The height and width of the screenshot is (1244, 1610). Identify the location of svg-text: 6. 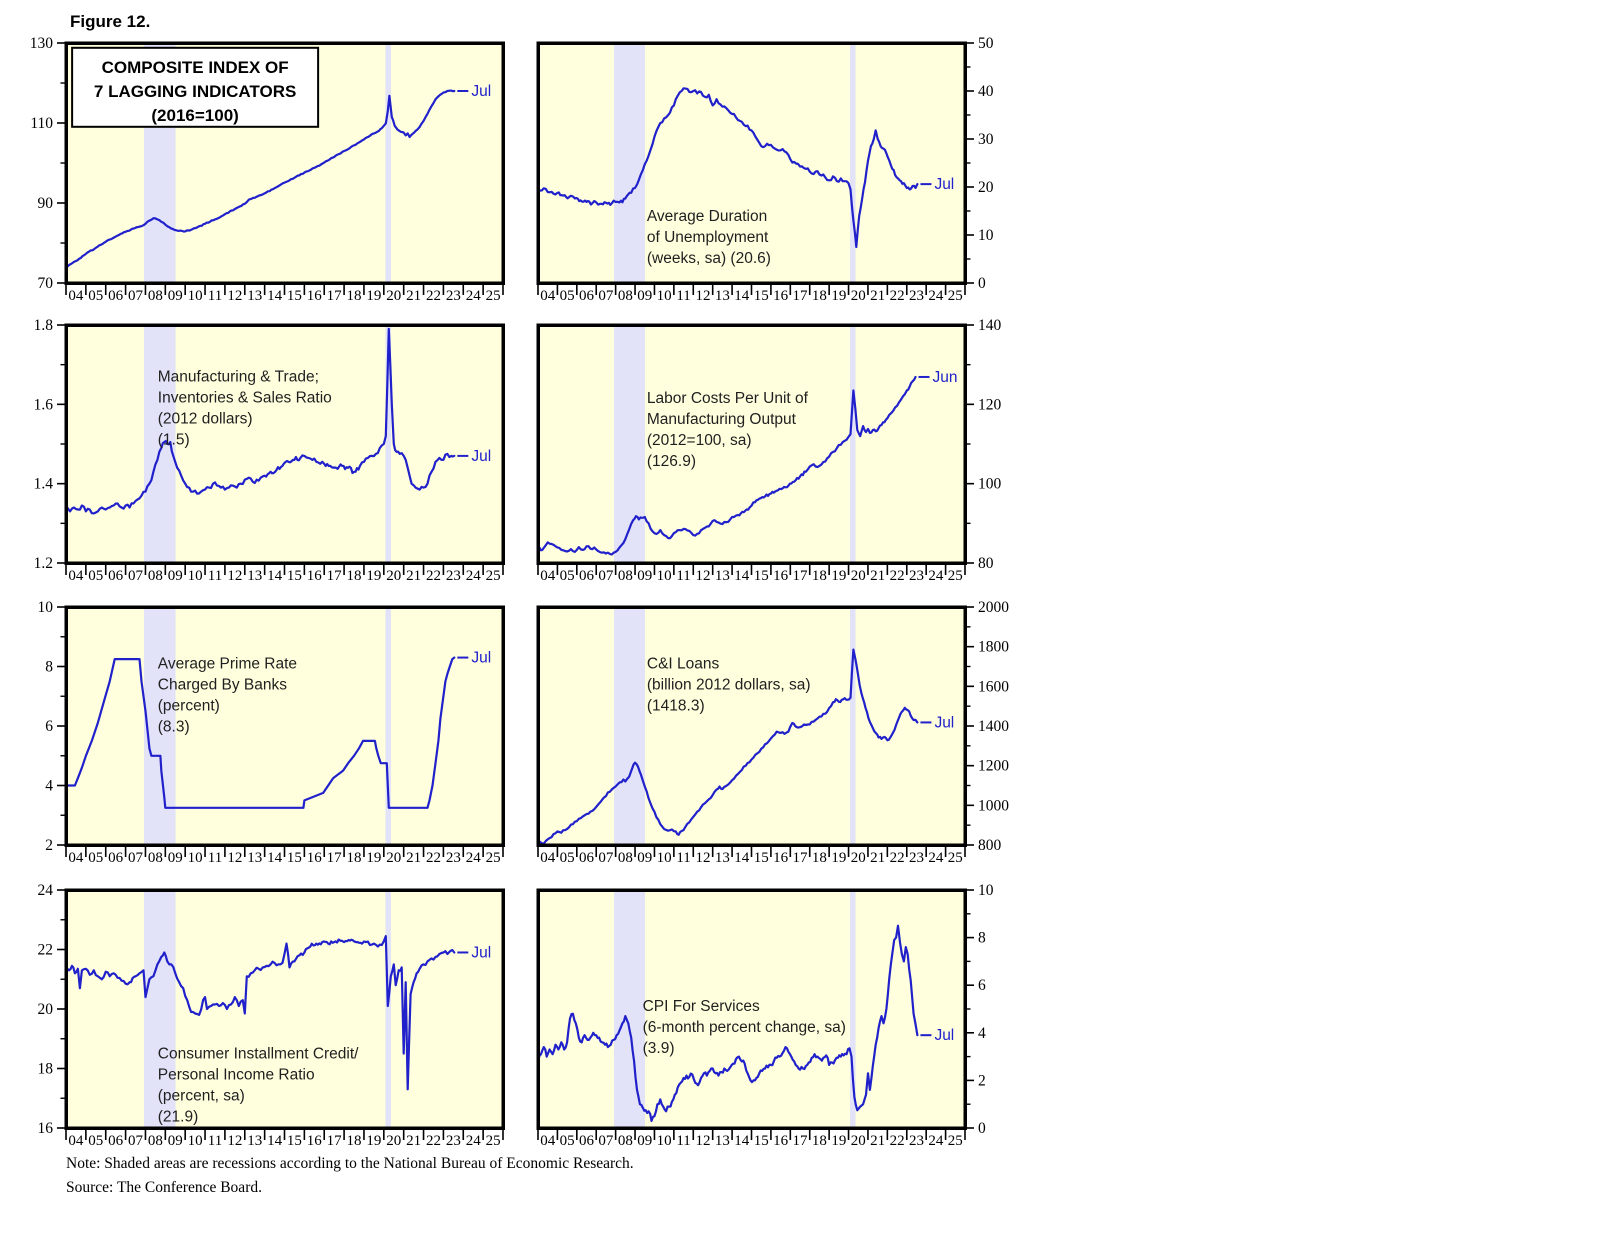
(982, 985).